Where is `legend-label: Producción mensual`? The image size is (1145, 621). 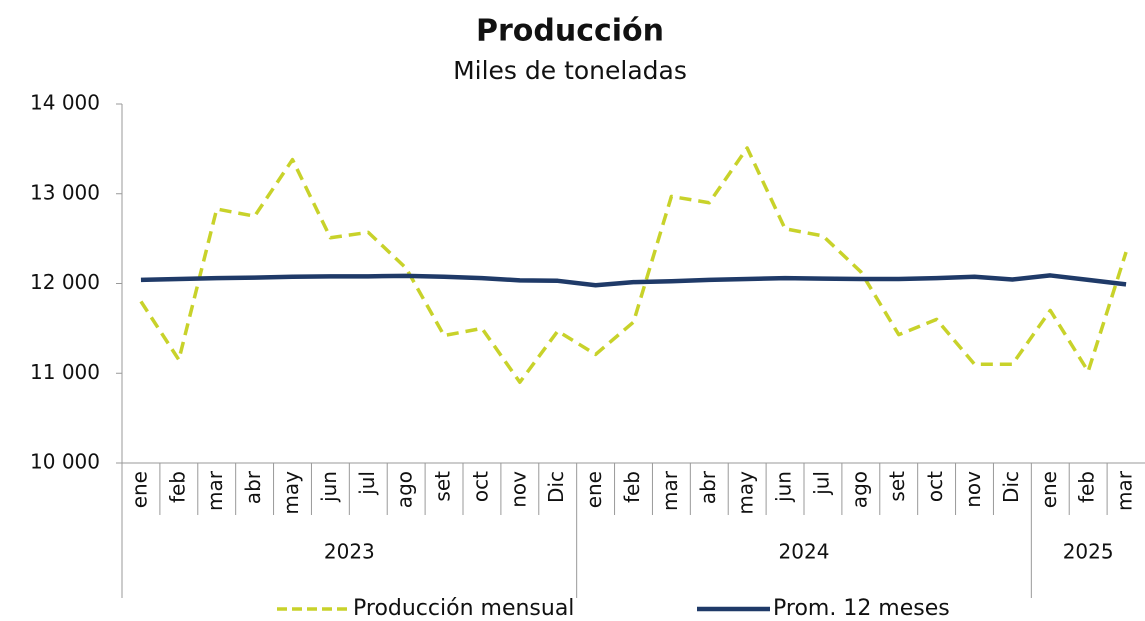
legend-label: Producción mensual is located at coordinates (463, 608).